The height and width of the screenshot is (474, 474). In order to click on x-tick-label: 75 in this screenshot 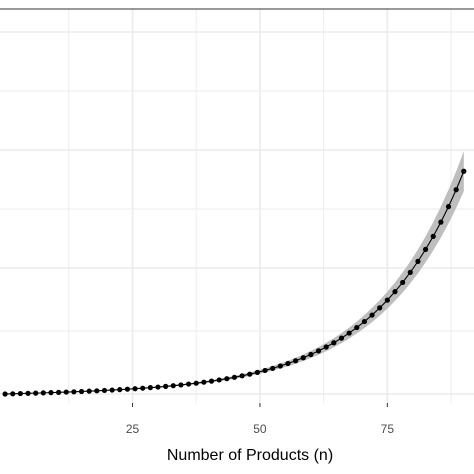, I will do `click(388, 429)`.